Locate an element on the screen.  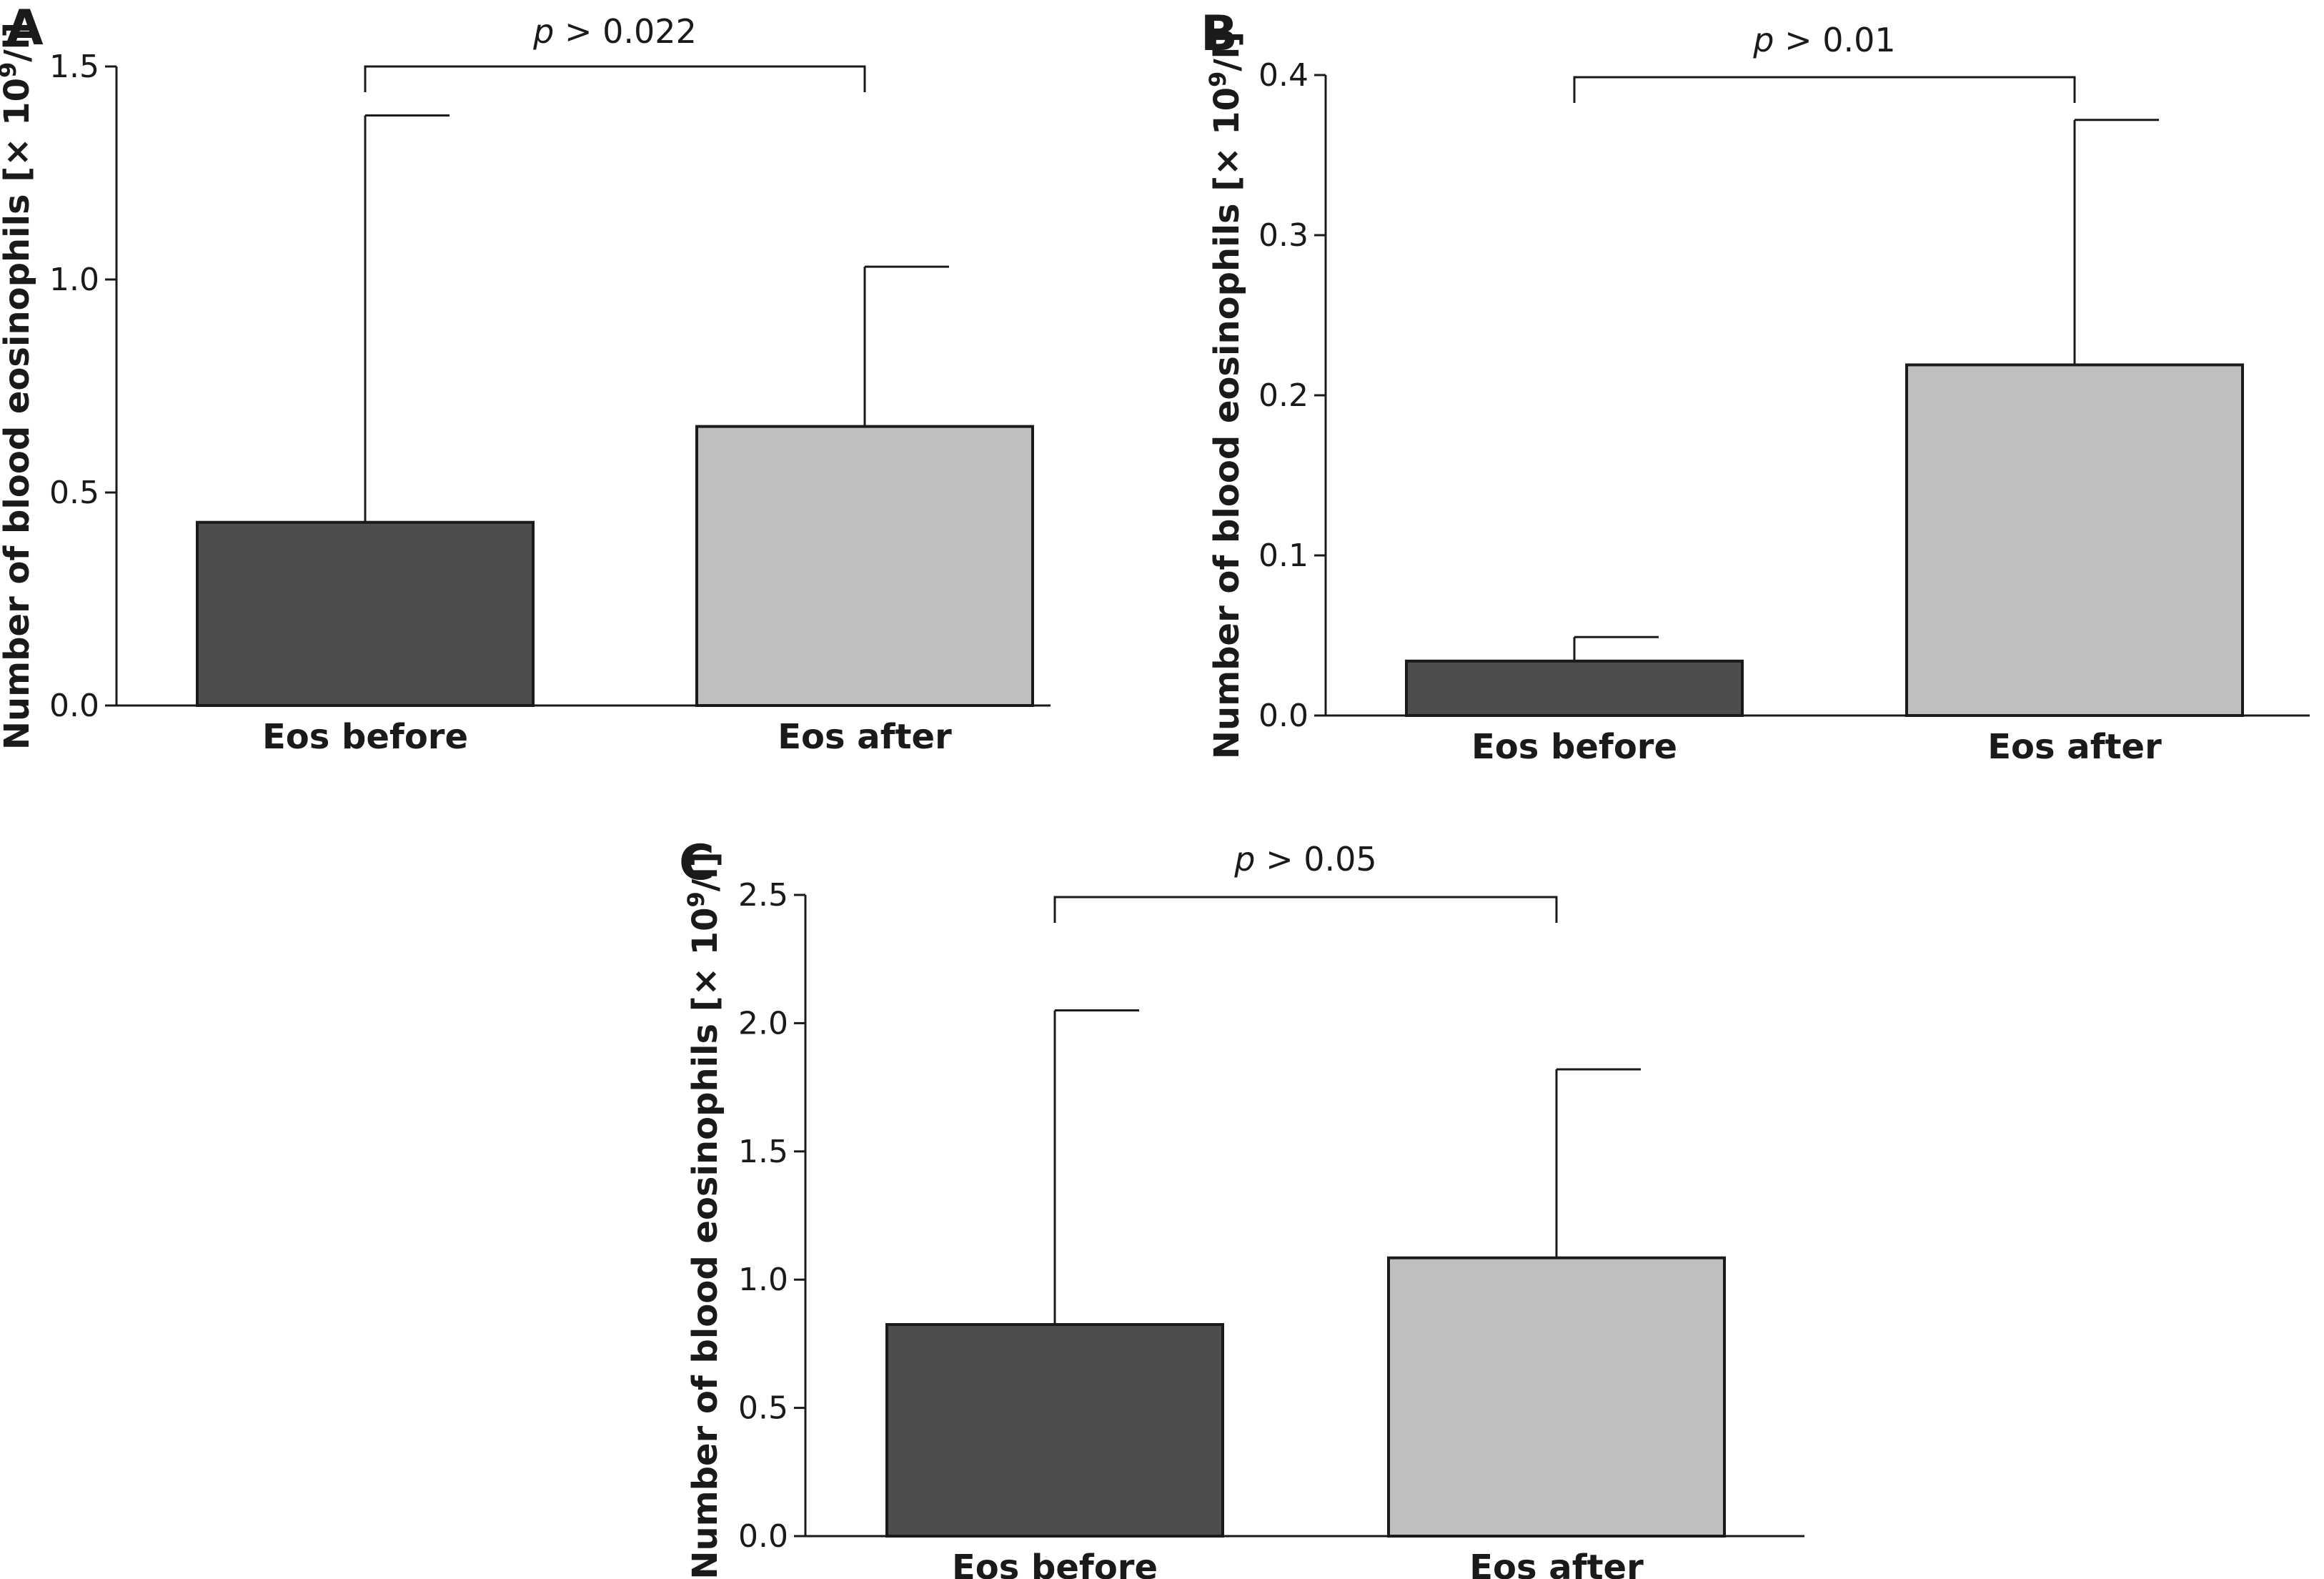
p-value-text: > 0.05 is located at coordinates (1315, 859).